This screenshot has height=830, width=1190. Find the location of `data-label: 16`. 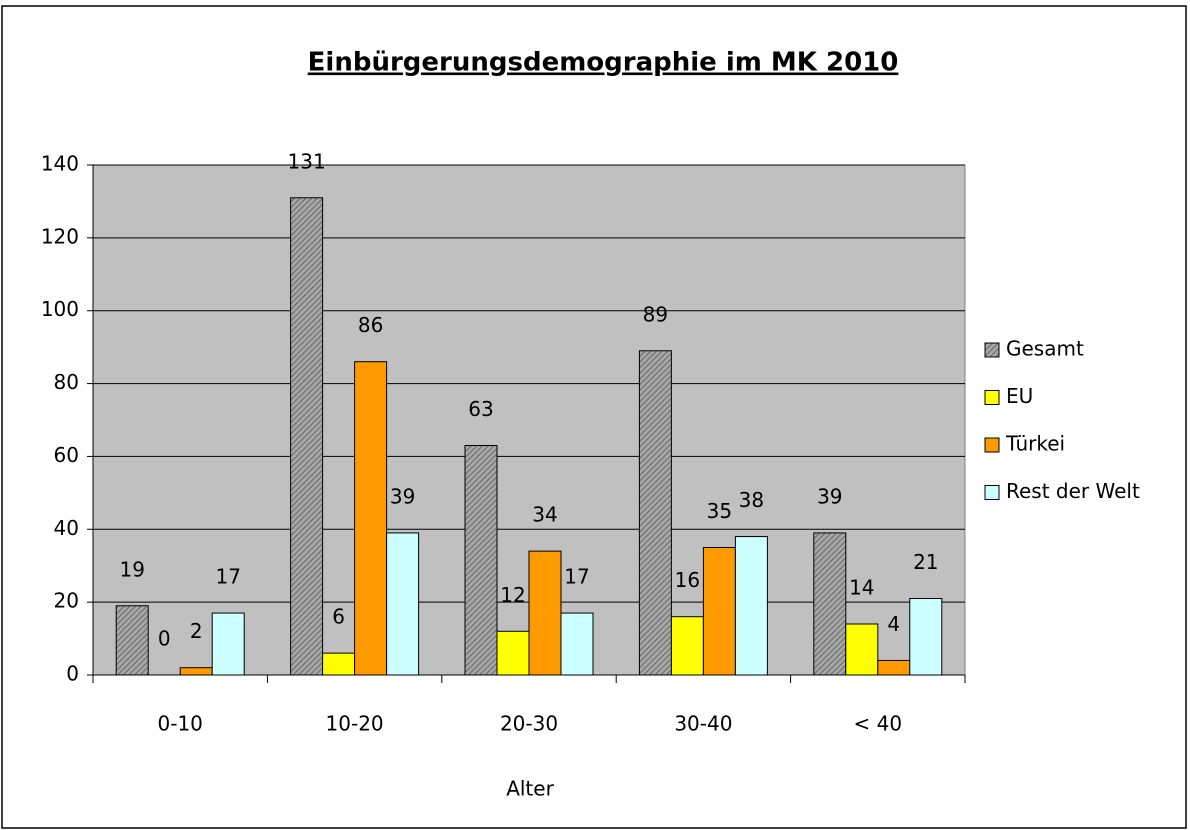

data-label: 16 is located at coordinates (687, 580).